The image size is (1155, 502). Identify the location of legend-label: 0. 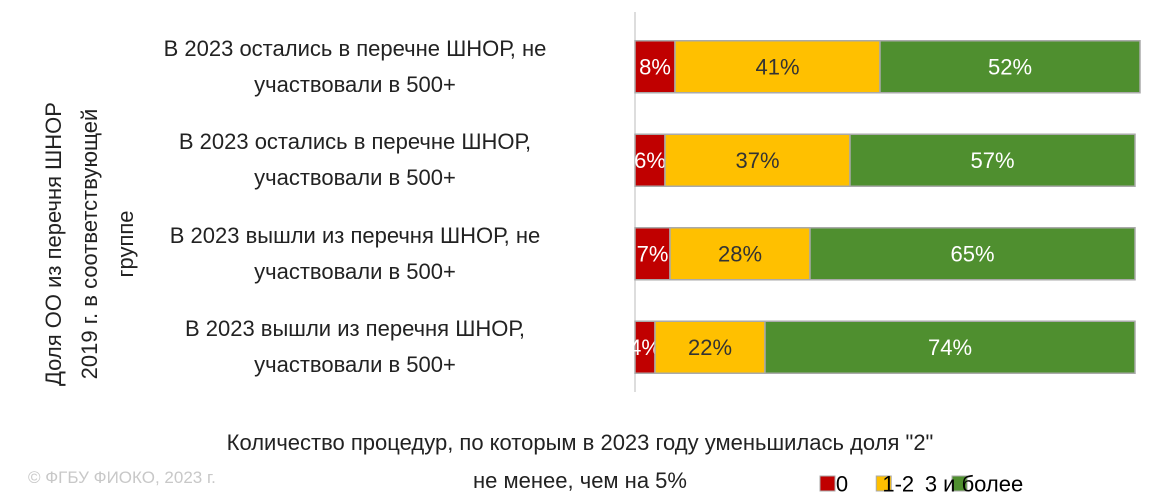
(842, 484).